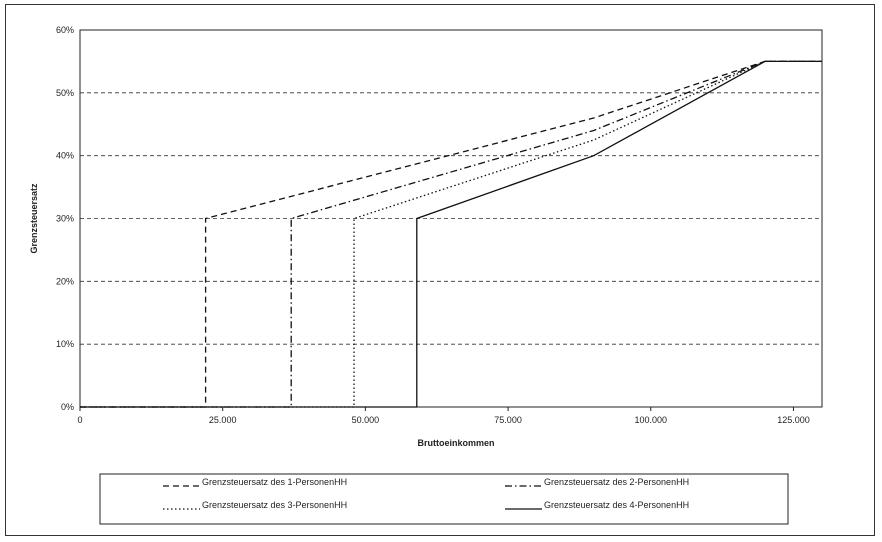 This screenshot has width=882, height=542. Describe the element at coordinates (65, 156) in the screenshot. I see `y-tick-label: 40%` at that location.